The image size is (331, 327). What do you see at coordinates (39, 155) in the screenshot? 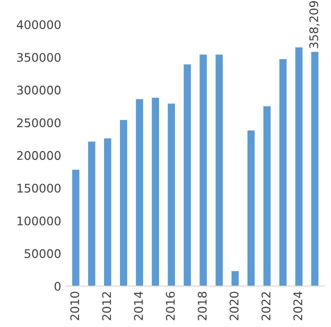
I see `y-tick-label: 200000` at bounding box center [39, 155].